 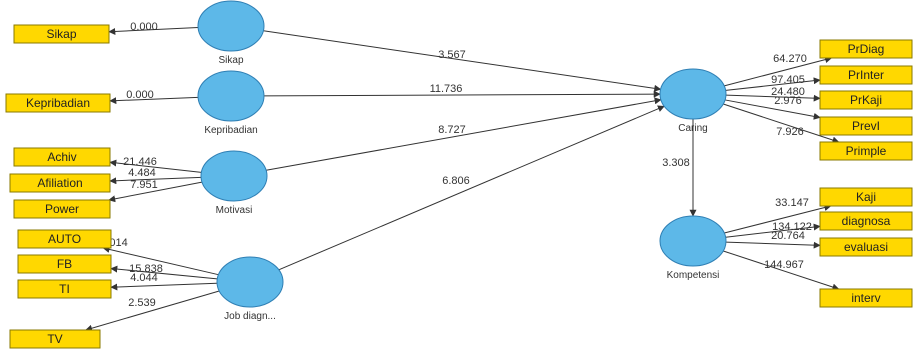 I want to click on indicator-power: Power, so click(x=62, y=209).